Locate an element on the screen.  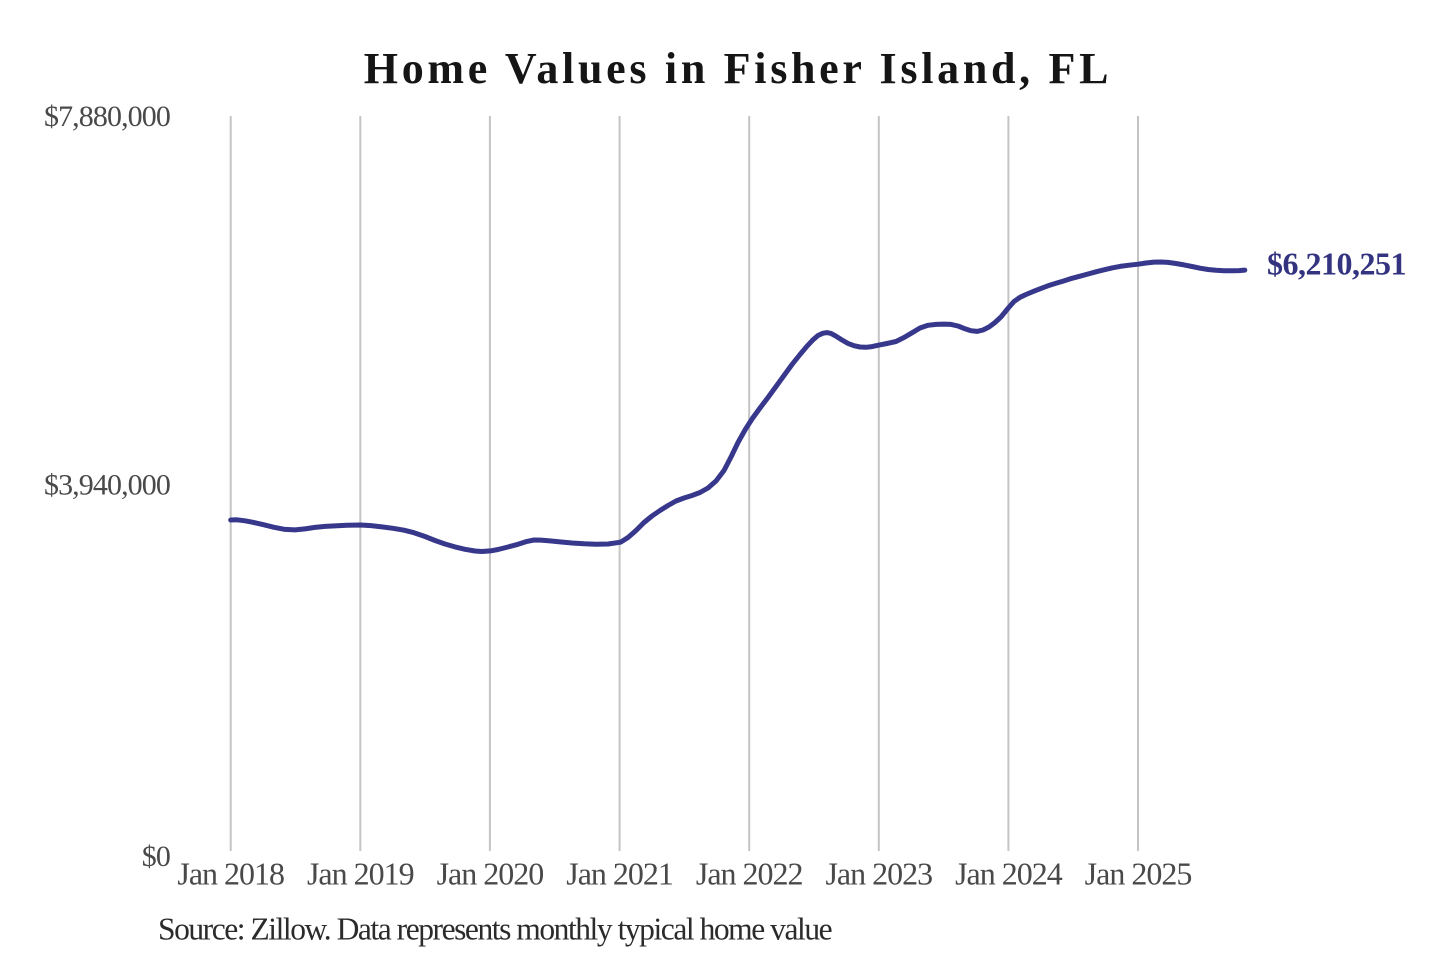
svg-text: Jan 2019 is located at coordinates (360, 874).